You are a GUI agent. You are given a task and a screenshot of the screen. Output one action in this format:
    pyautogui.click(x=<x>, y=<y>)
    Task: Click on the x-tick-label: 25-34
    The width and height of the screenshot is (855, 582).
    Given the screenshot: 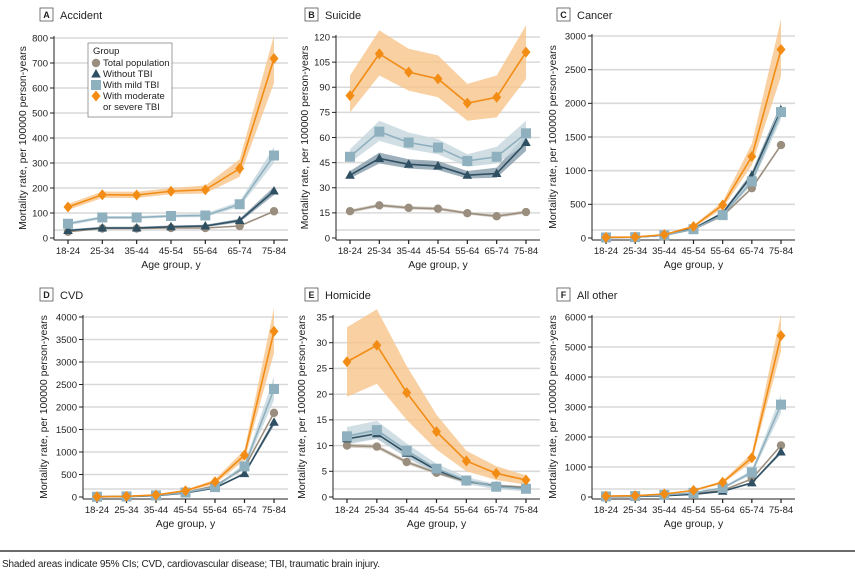 What is the action you would take?
    pyautogui.click(x=377, y=510)
    